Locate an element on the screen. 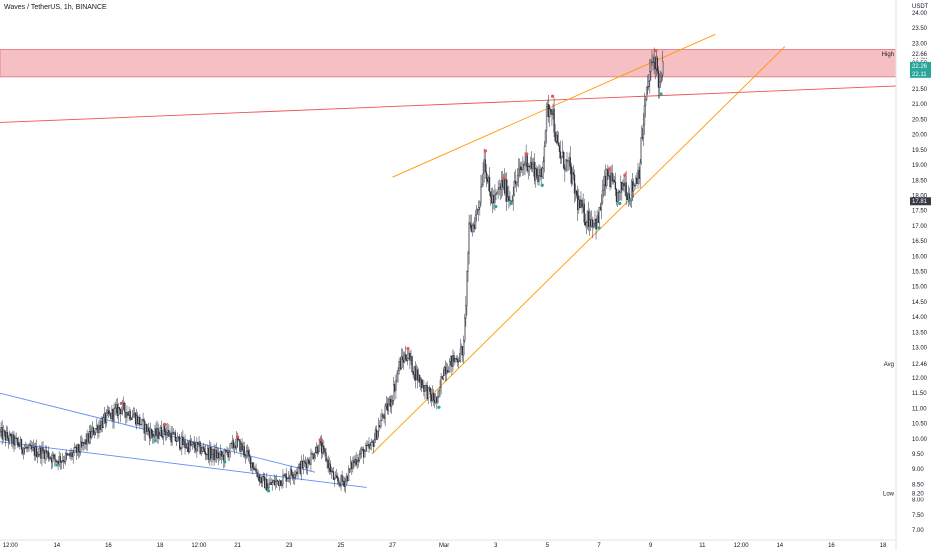  price-tag-text: Low is located at coordinates (889, 495).